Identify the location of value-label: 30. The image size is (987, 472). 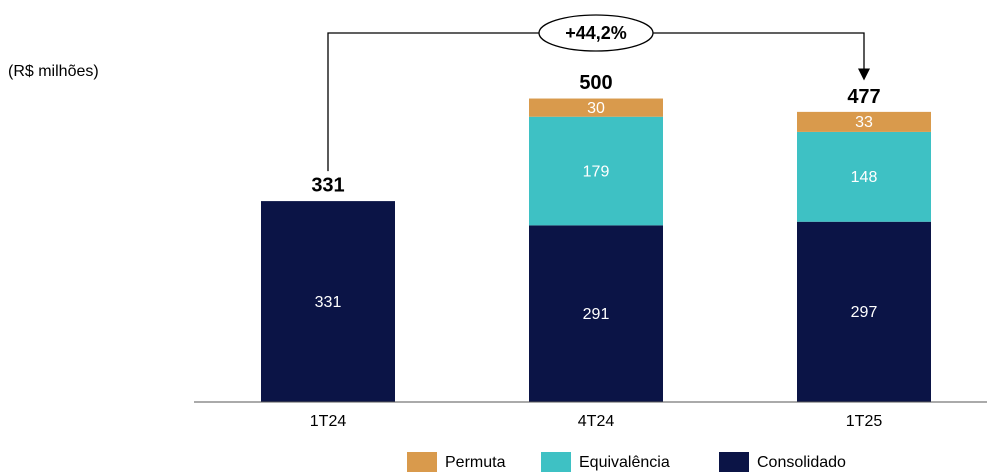
(596, 108).